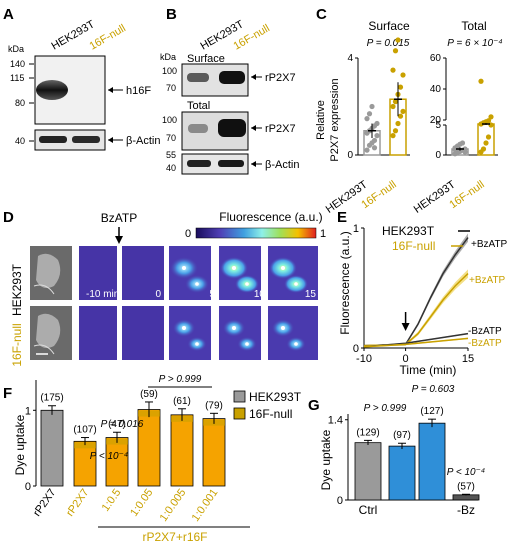 This screenshot has height=550, width=519. What do you see at coordinates (51, 398) in the screenshot?
I see `panel-f-n-label-0: (175)` at bounding box center [51, 398].